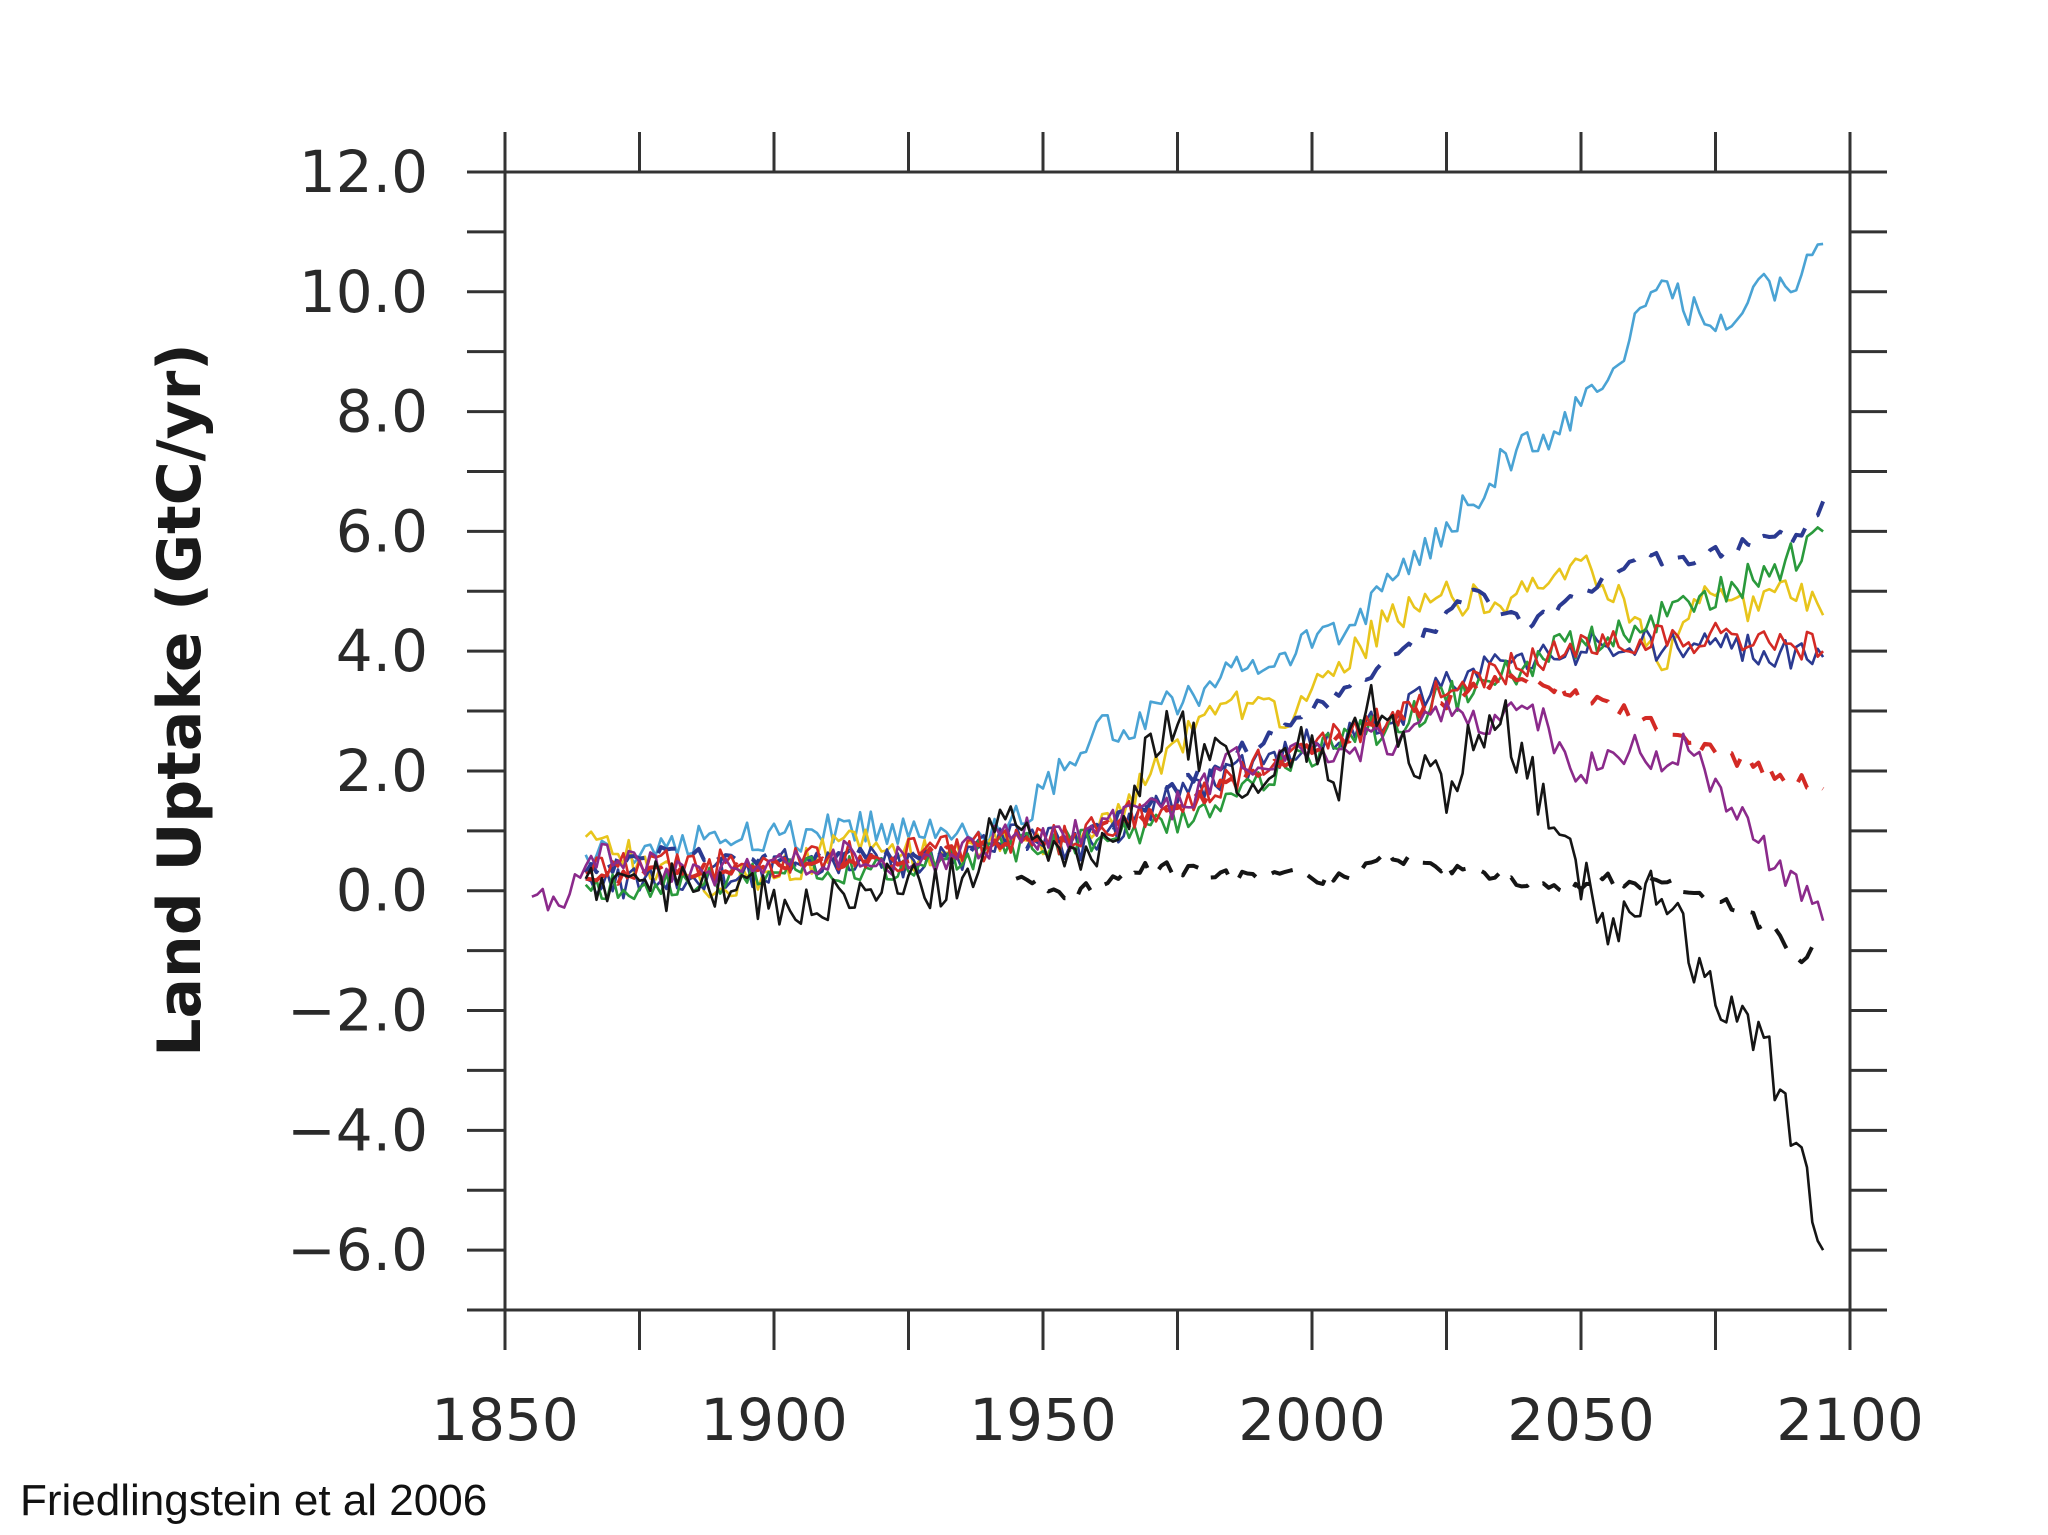 The image size is (2048, 1535). Describe the element at coordinates (774, 1420) in the screenshot. I see `x-tick-label: 1900` at that location.